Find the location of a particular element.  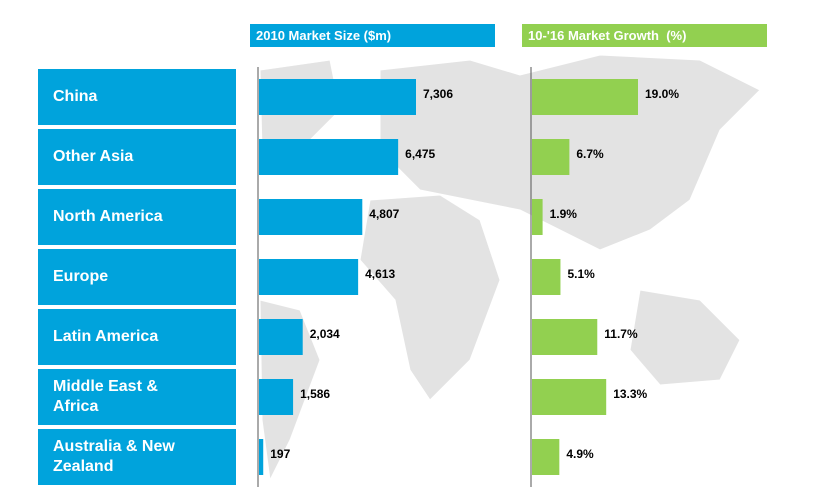

value-label: 197 is located at coordinates (280, 454).